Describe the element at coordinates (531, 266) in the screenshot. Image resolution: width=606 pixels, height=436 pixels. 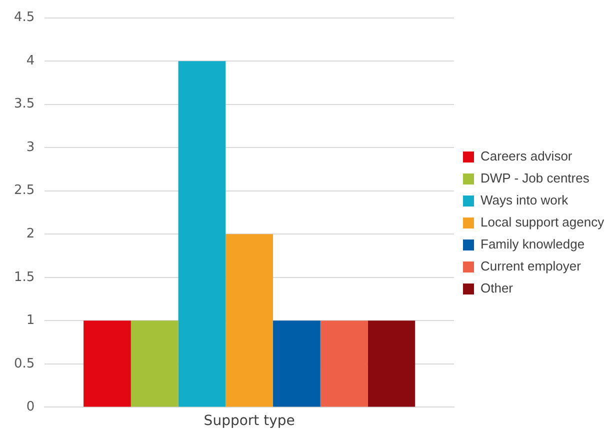
I see `legend-label: Current employer` at that location.